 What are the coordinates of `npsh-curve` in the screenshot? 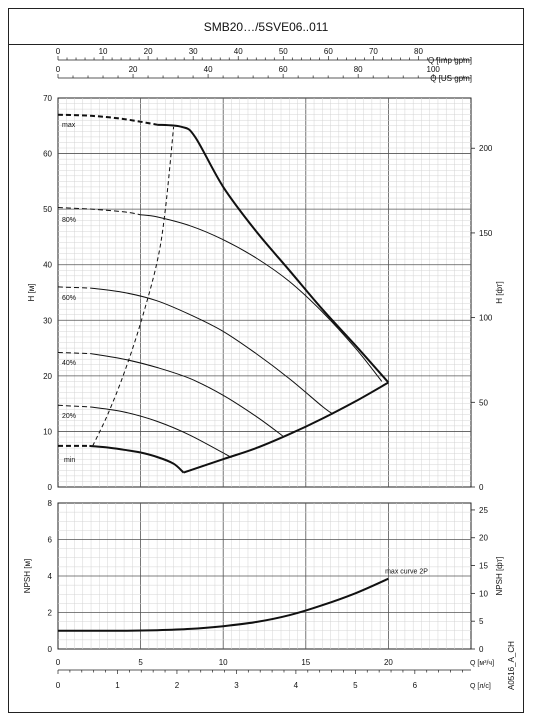 It's located at (223, 604).